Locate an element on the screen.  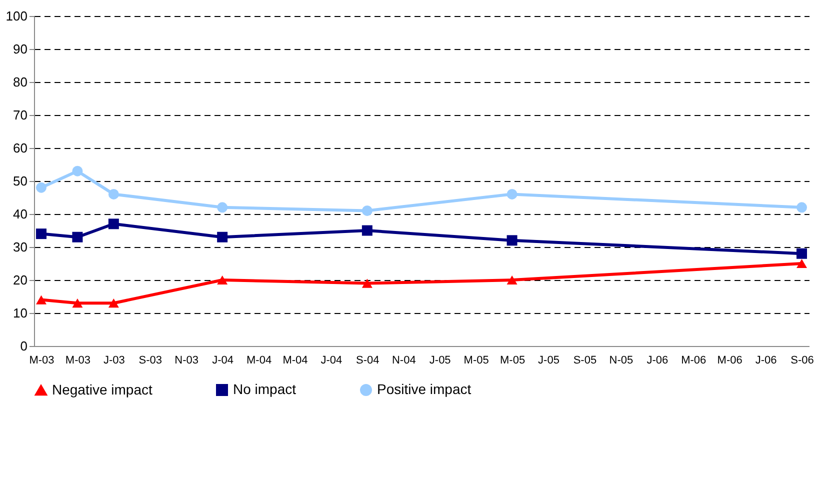
y-tick-label: 30 is located at coordinates (20, 247).